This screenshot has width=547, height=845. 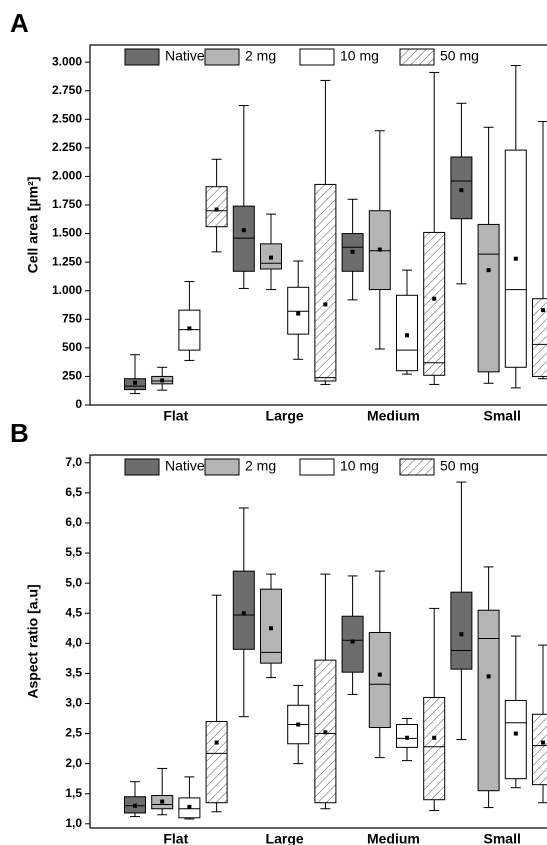 What do you see at coordinates (73, 582) in the screenshot?
I see `y-tick-label: 5,0` at bounding box center [73, 582].